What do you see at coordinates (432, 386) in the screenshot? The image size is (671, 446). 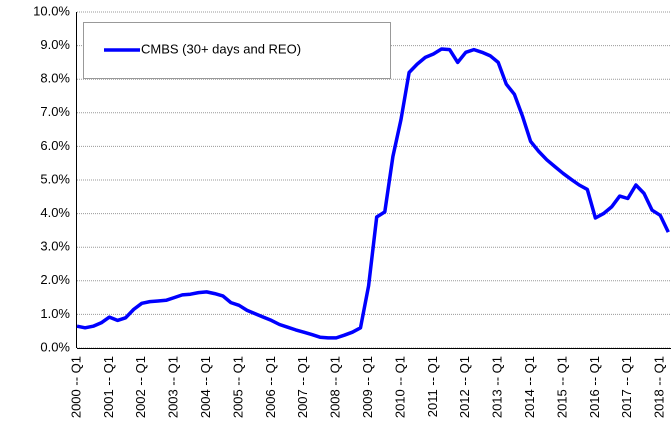 I see `x-tick-label: 2011 -- Q1` at bounding box center [432, 386].